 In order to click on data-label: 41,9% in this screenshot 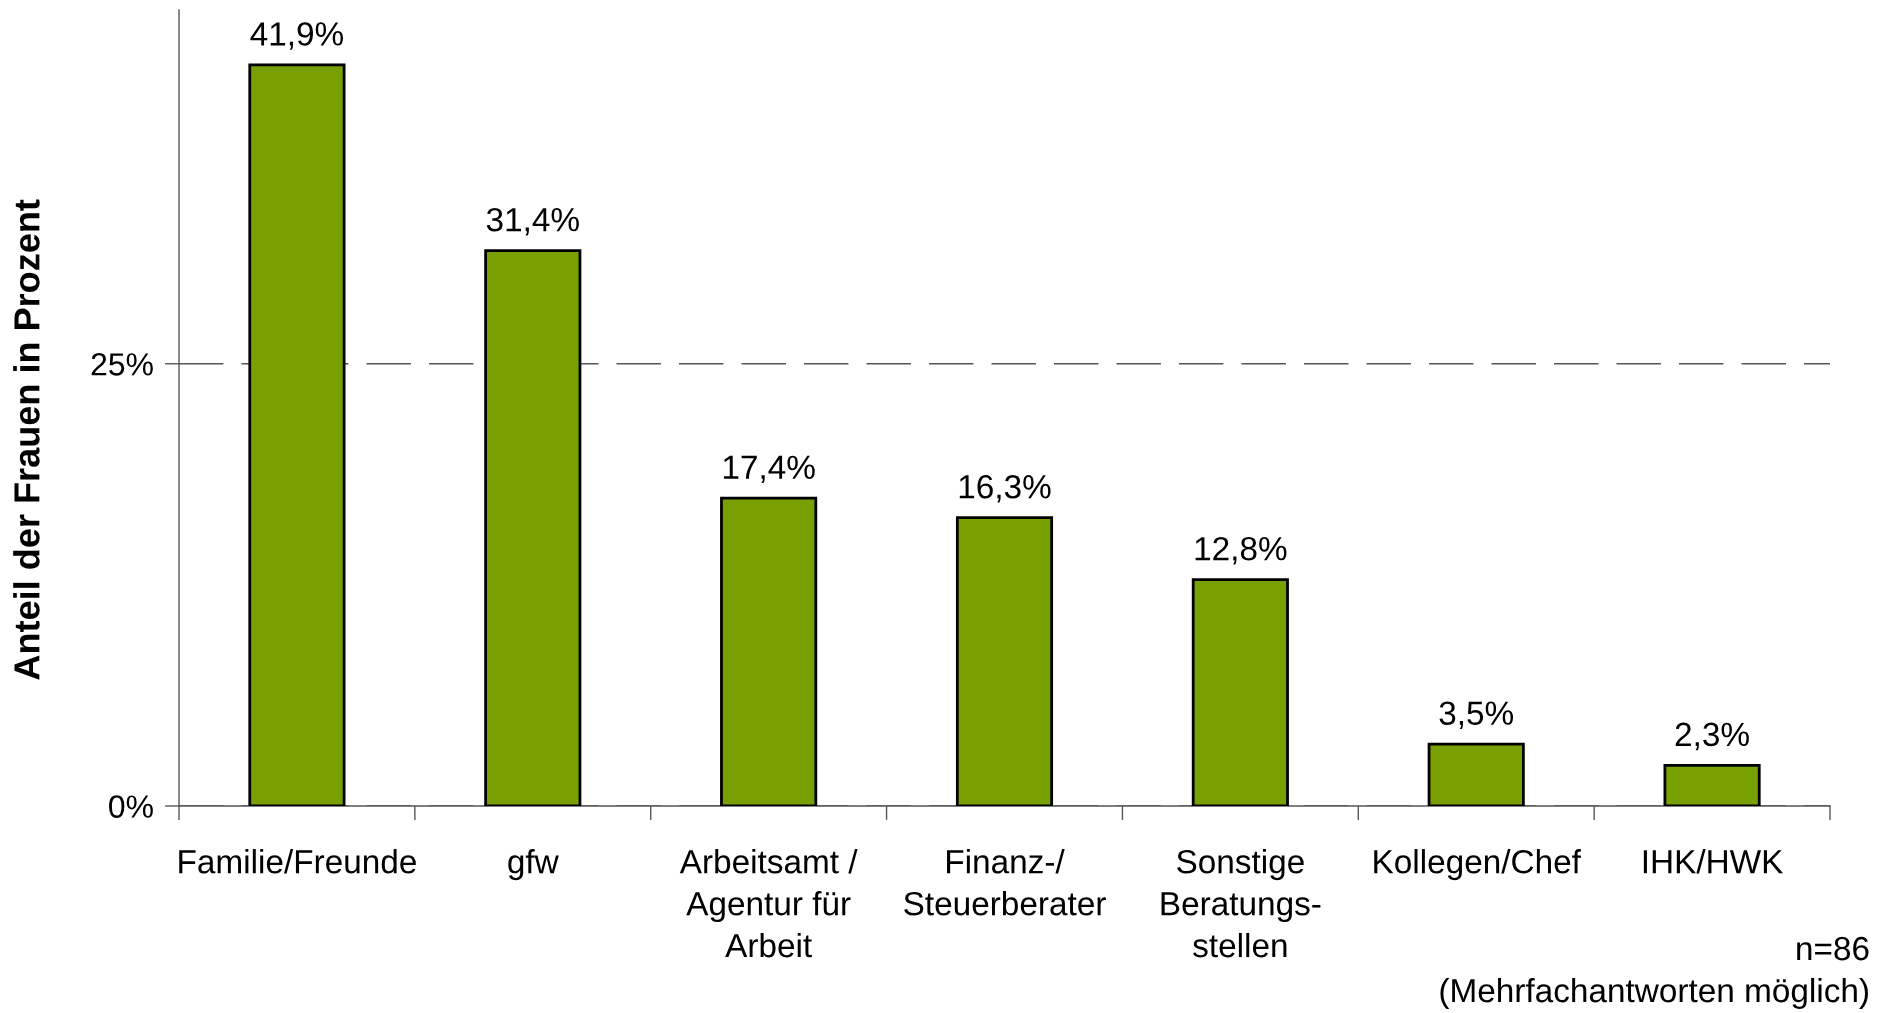, I will do `click(296, 36)`.